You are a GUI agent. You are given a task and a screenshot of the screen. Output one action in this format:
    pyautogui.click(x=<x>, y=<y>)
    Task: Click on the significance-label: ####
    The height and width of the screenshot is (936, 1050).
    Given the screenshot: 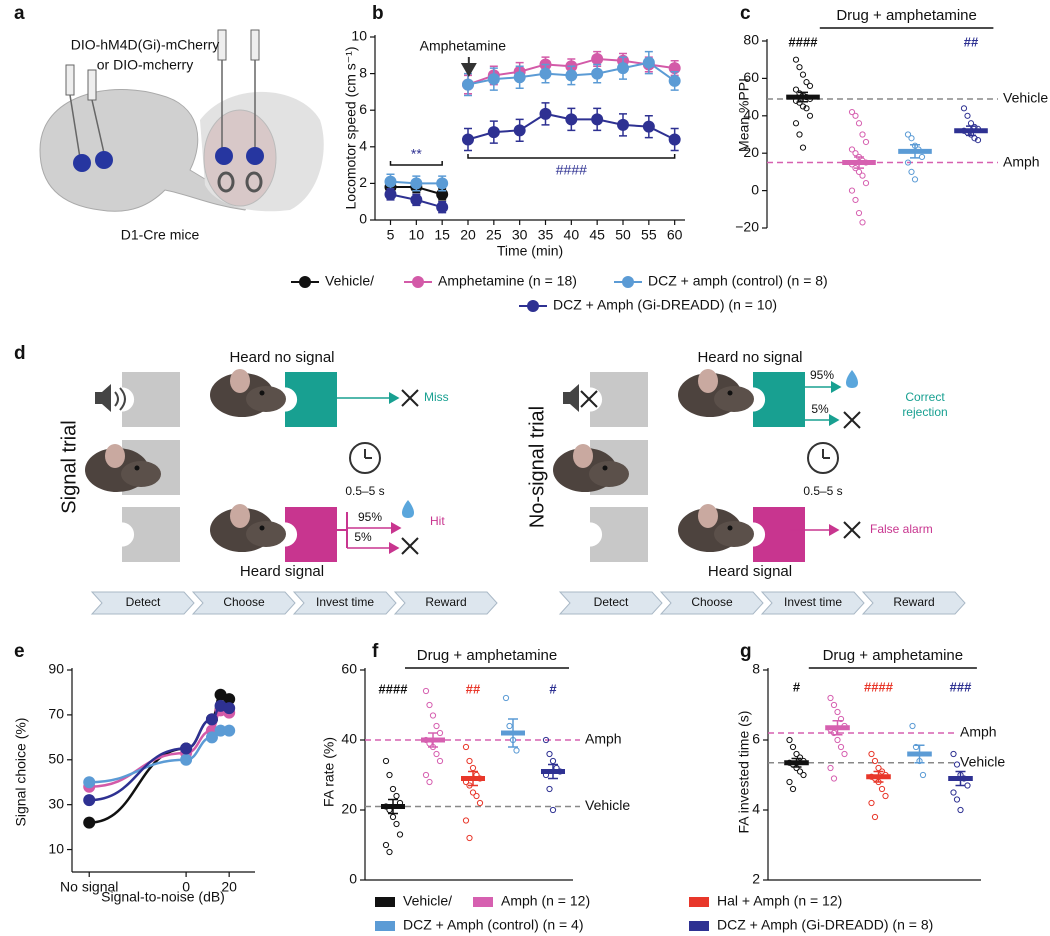 What is the action you would take?
    pyautogui.click(x=571, y=170)
    